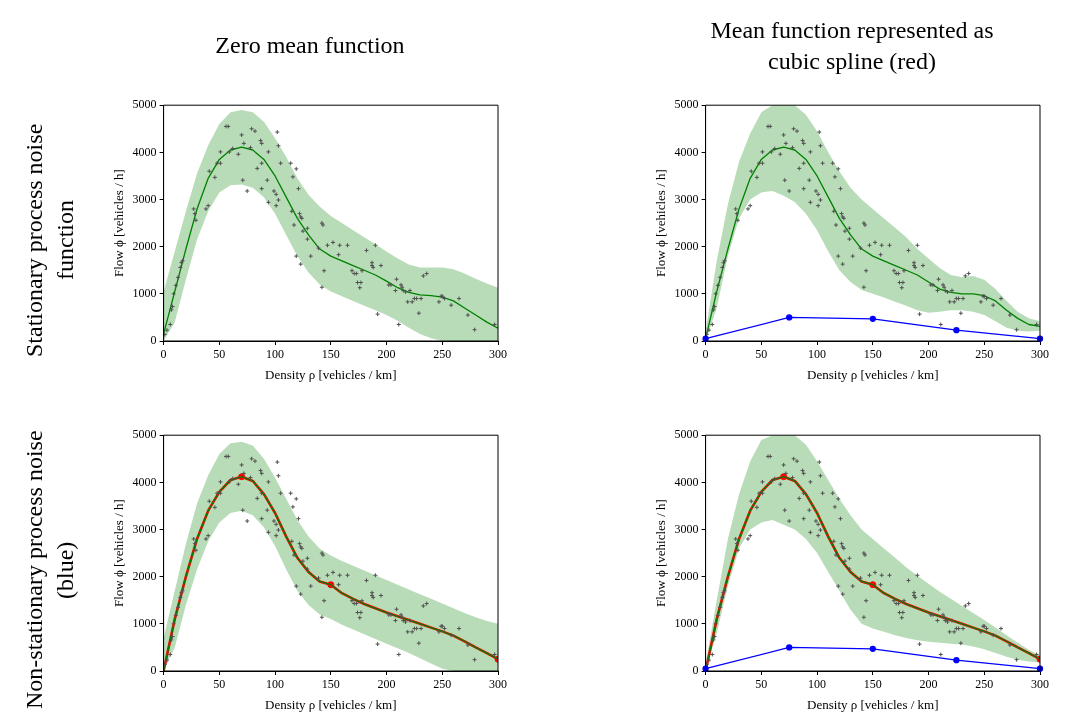 The height and width of the screenshot is (715, 1090). Describe the element at coordinates (49, 570) in the screenshot. I see `text: Non-stationary process noise (blue)` at that location.